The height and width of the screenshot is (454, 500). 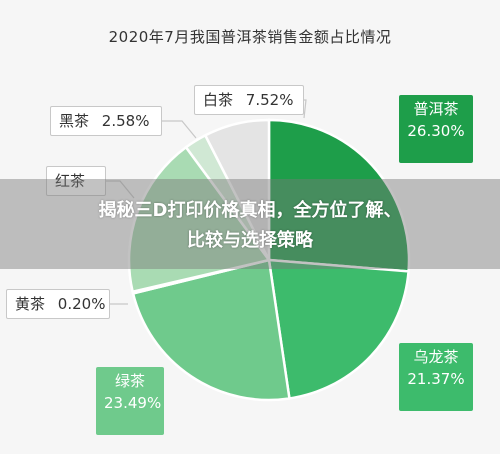 What do you see at coordinates (269, 100) in the screenshot?
I see `callout-white-pct: 7.52%` at bounding box center [269, 100].